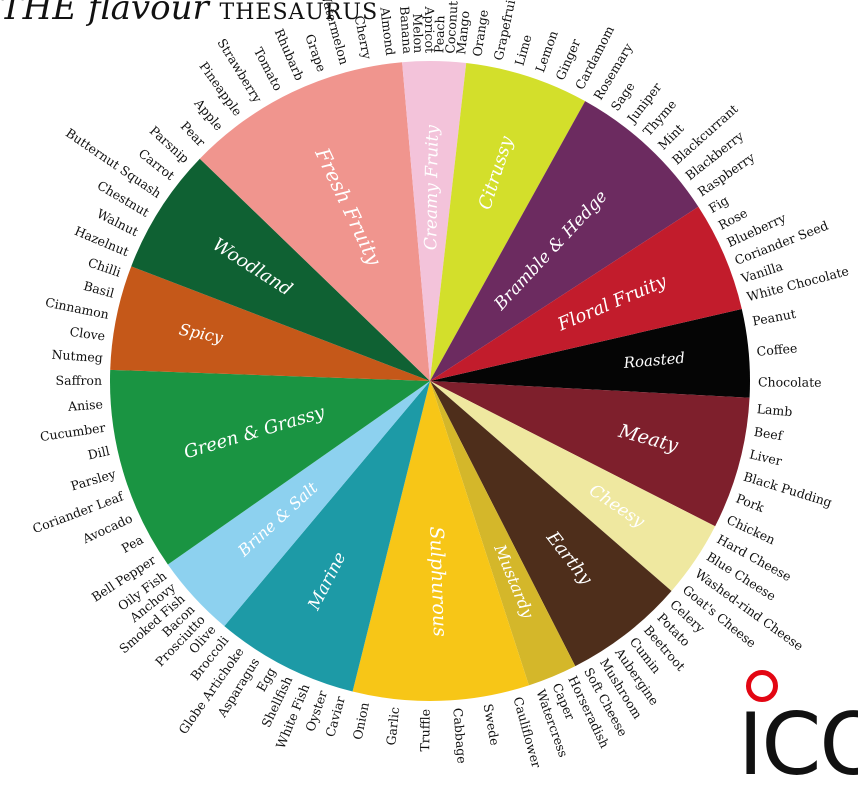 The image size is (858, 799). I want to click on segment-mustardy, so click(503, 533).